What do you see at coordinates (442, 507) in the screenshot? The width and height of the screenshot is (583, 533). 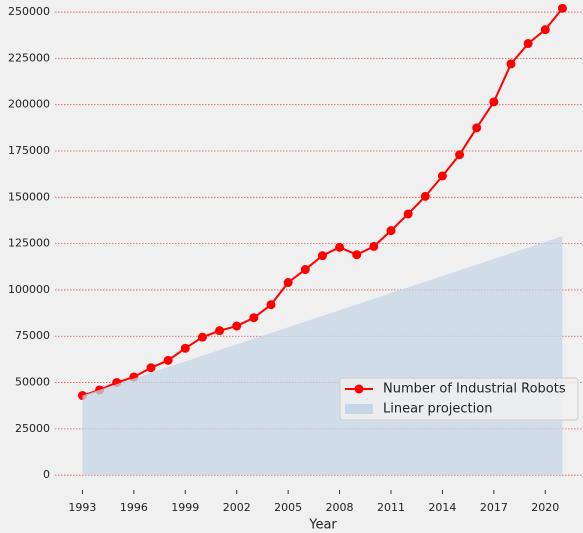 I see `x-tick-label: 2014` at bounding box center [442, 507].